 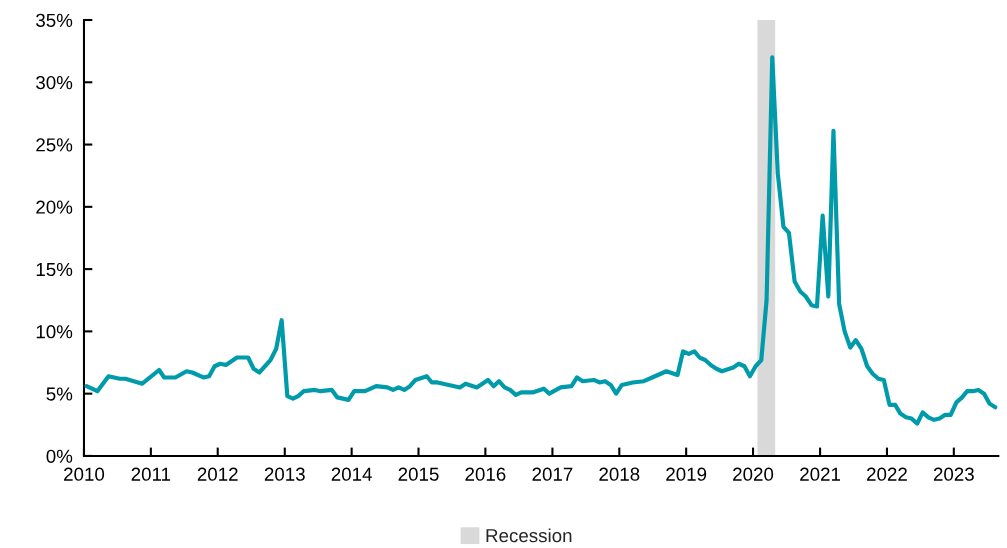 What do you see at coordinates (820, 474) in the screenshot?
I see `x-tick-label: 2021` at bounding box center [820, 474].